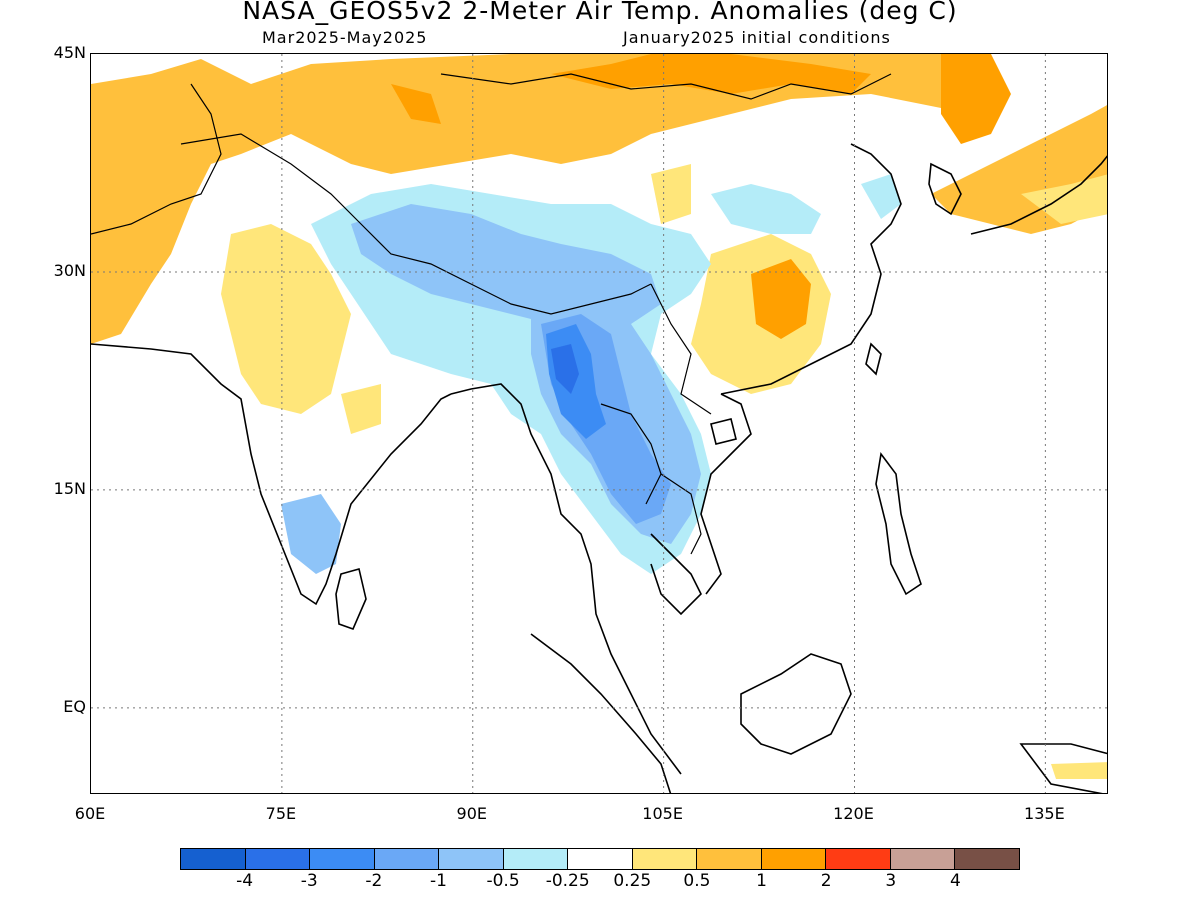 This screenshot has width=1200, height=900. I want to click on colorbar-label: -4, so click(245, 881).